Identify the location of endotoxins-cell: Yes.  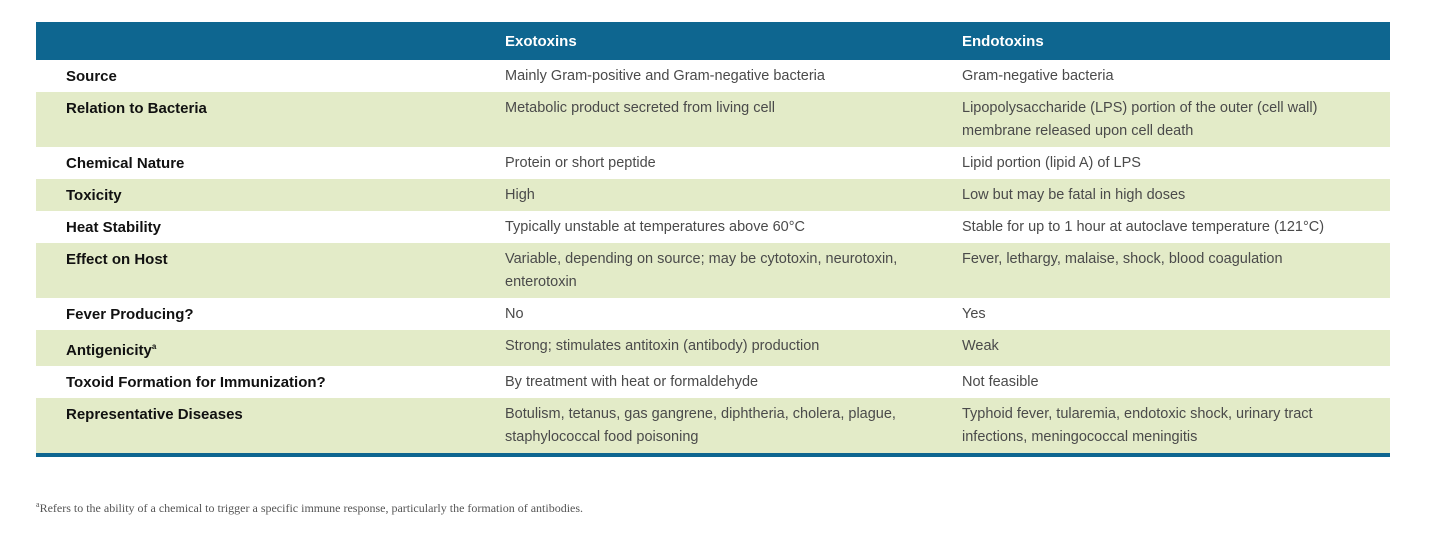
(974, 314).